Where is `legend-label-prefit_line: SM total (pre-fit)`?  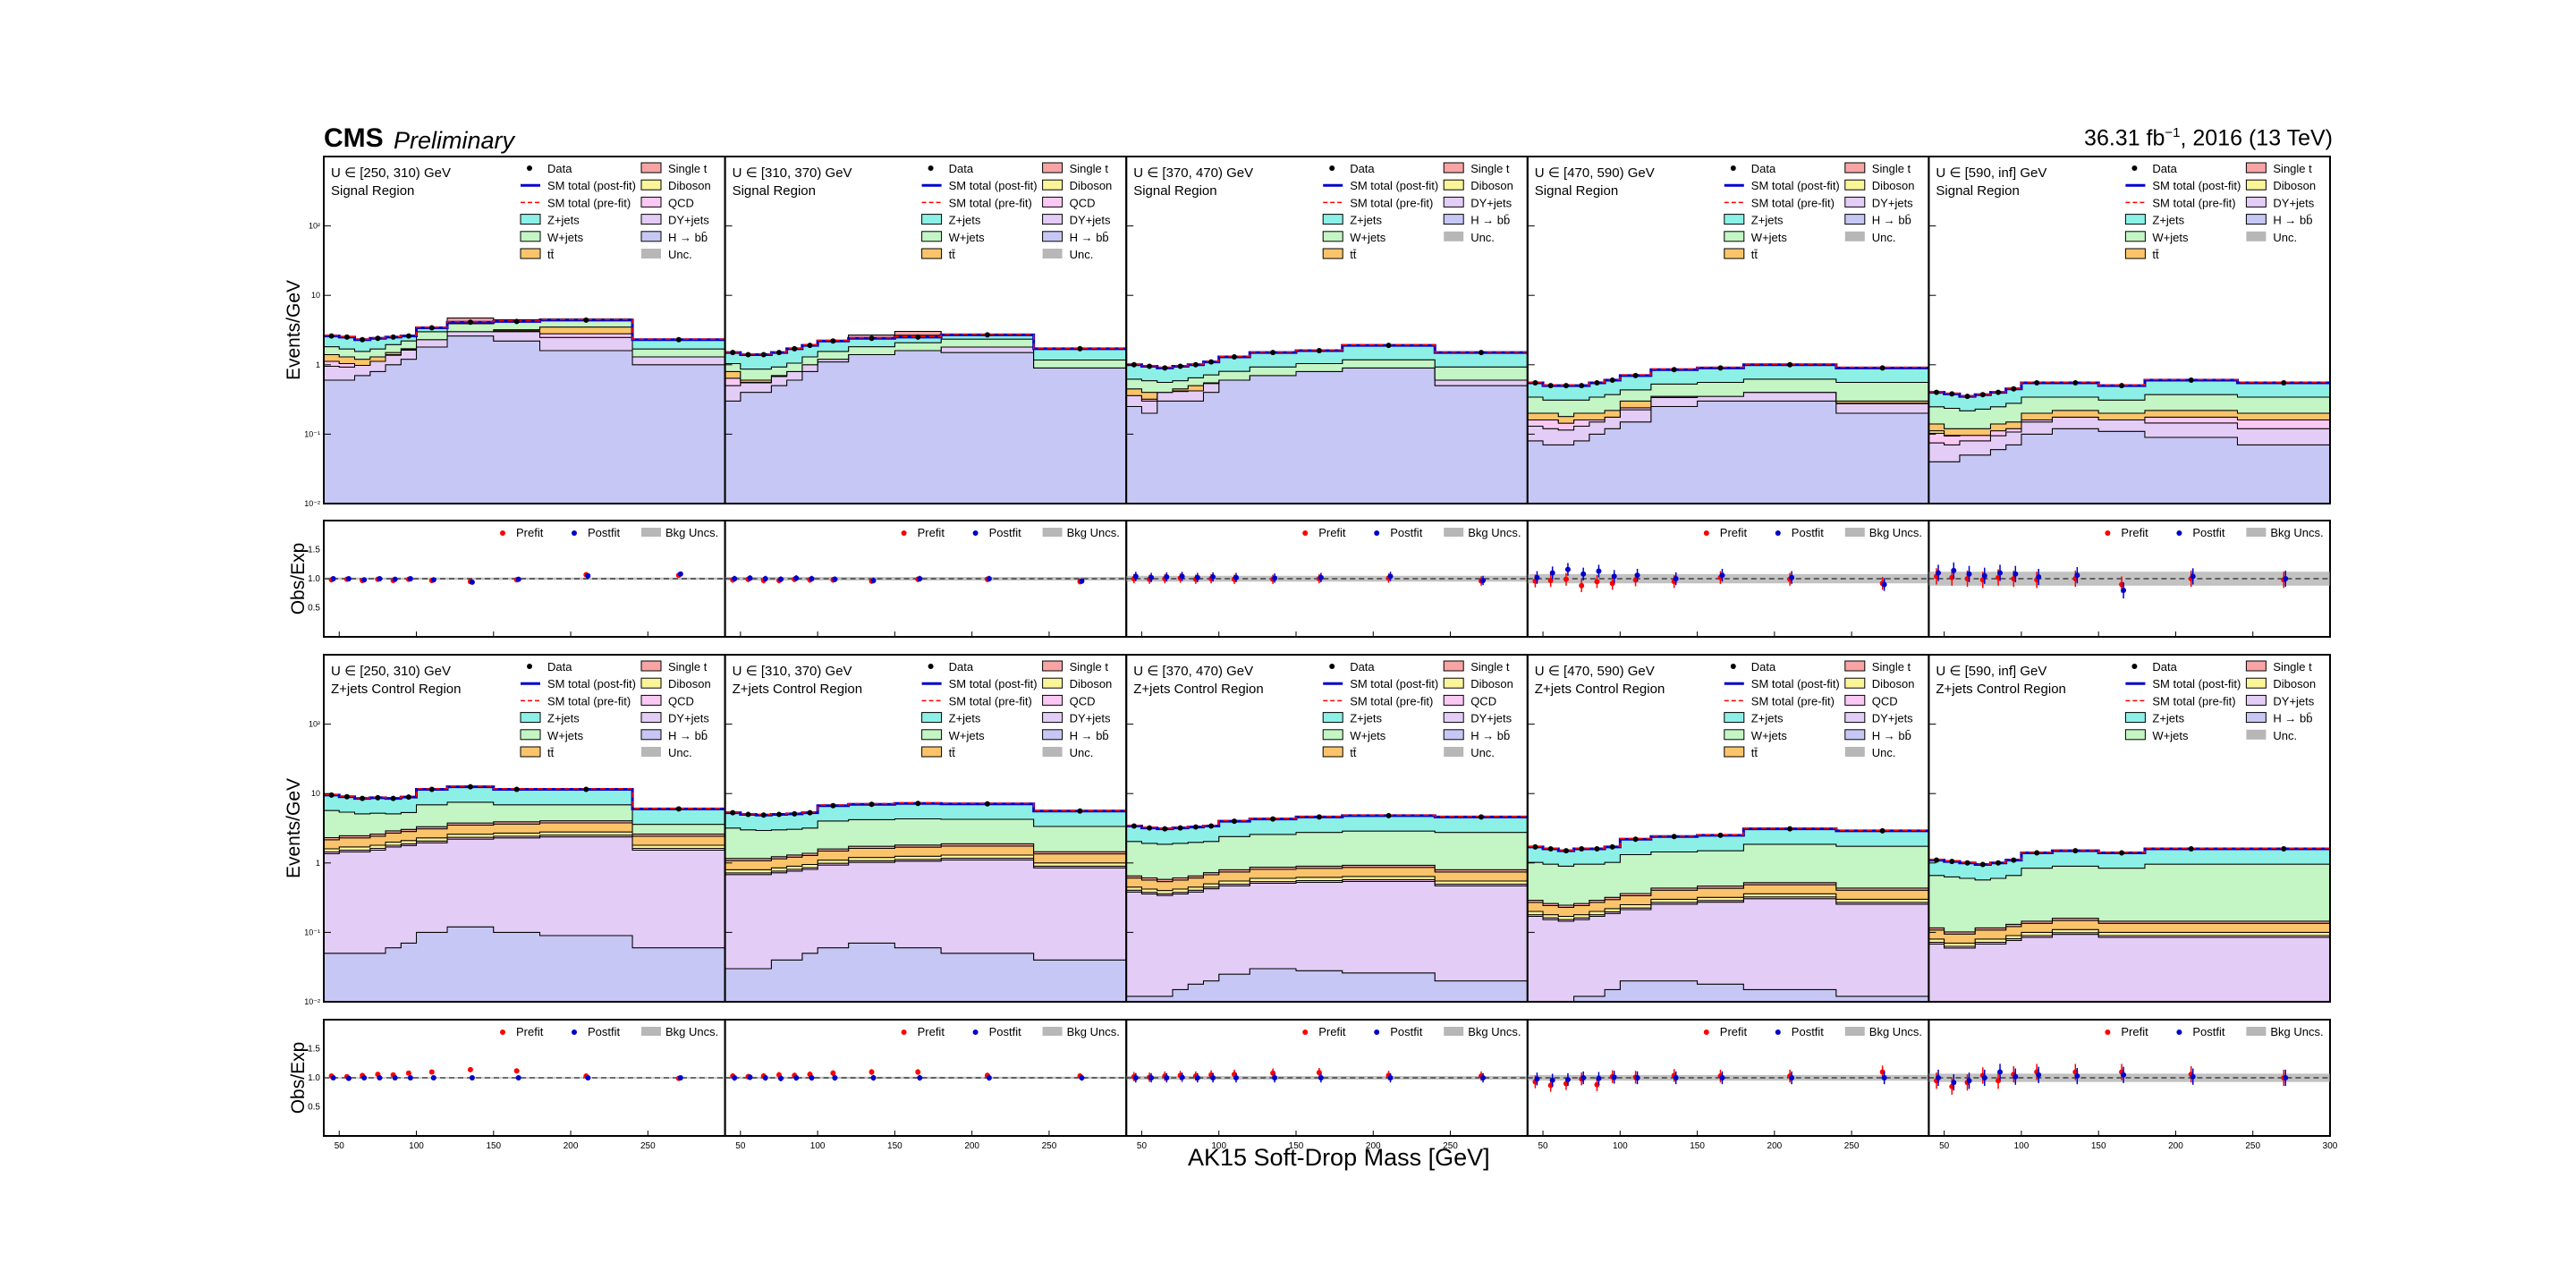 legend-label-prefit_line: SM total (pre-fit) is located at coordinates (2193, 202).